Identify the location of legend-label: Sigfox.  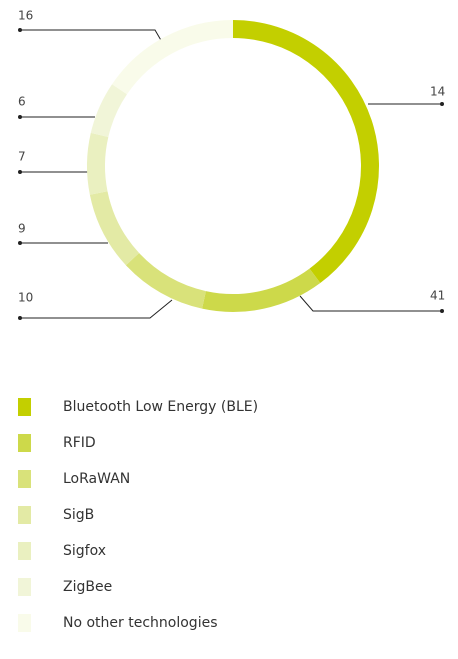
(84, 551).